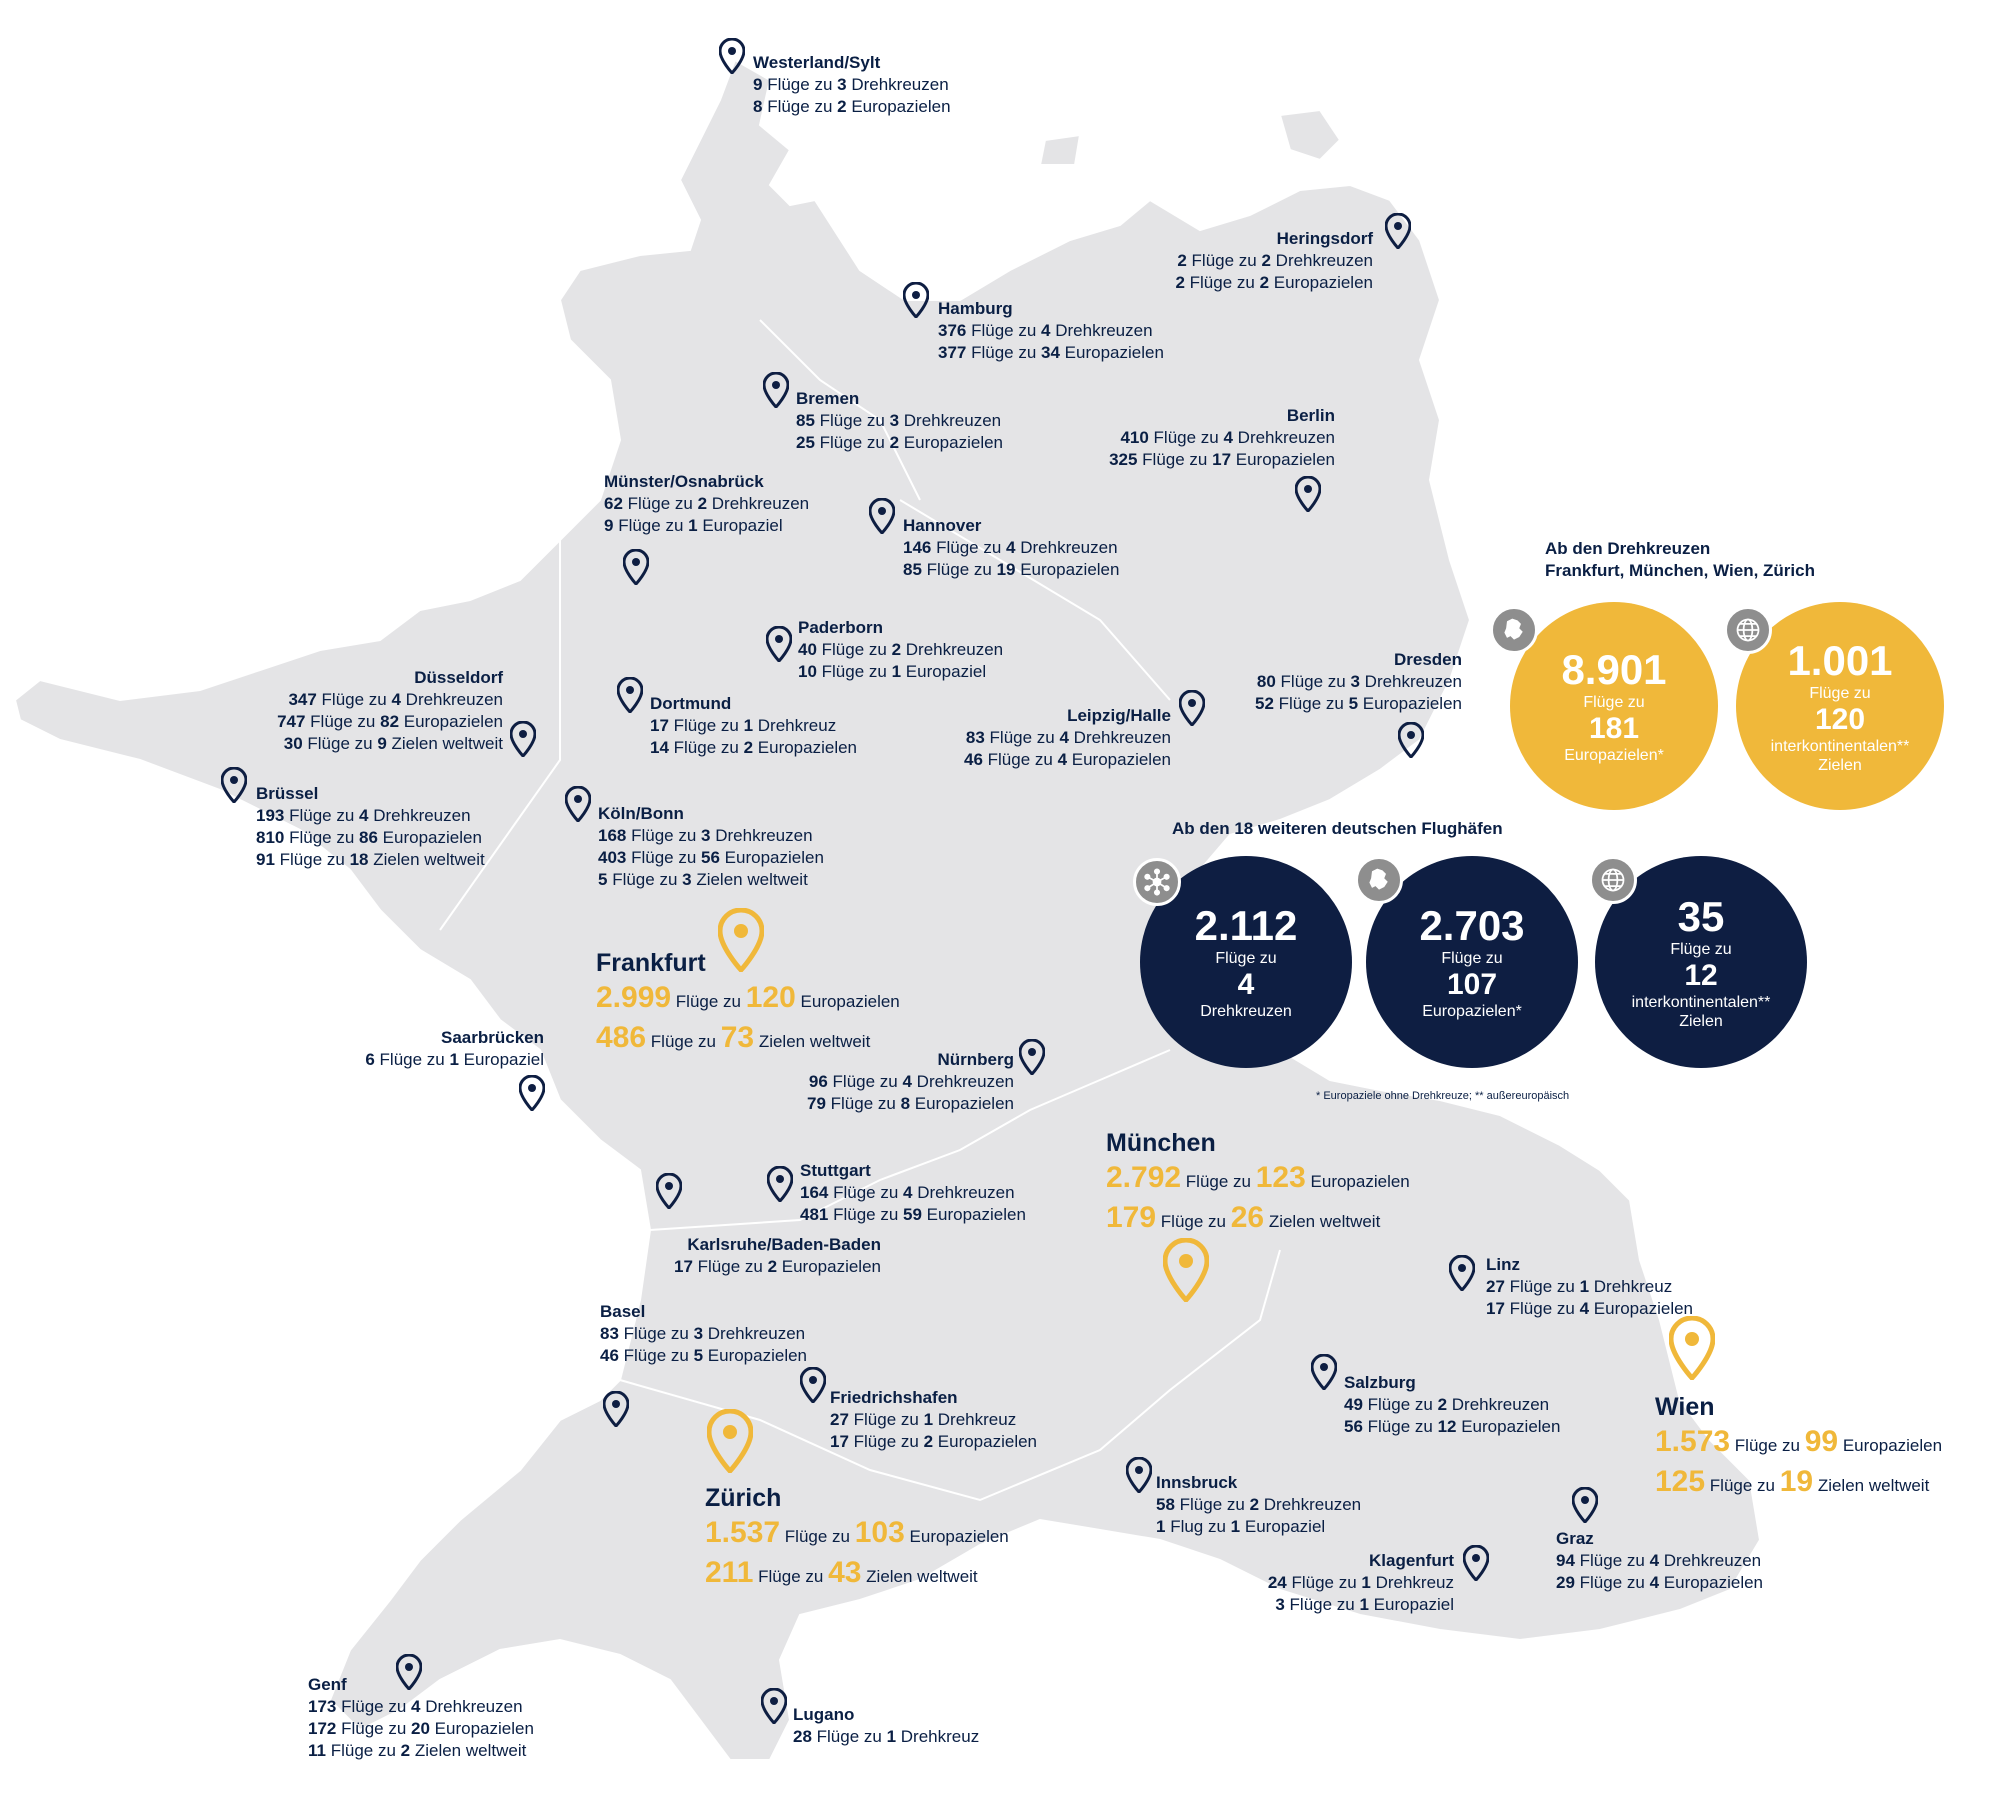 The width and height of the screenshot is (2000, 1806). I want to click on airport-name: Saarbrücken, so click(492, 1037).